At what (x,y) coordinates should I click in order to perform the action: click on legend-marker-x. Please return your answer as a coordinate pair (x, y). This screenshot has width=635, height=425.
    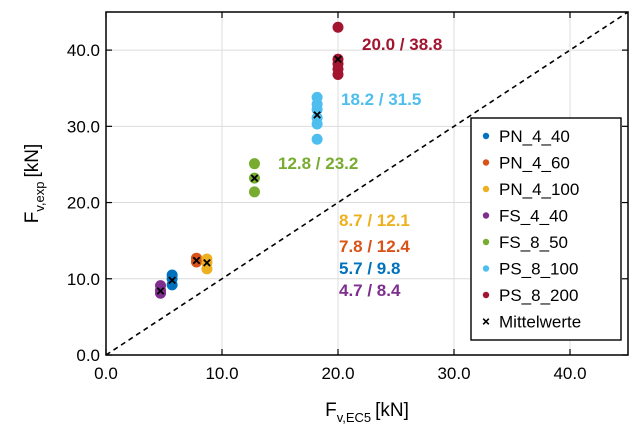
    Looking at the image, I should click on (486, 321).